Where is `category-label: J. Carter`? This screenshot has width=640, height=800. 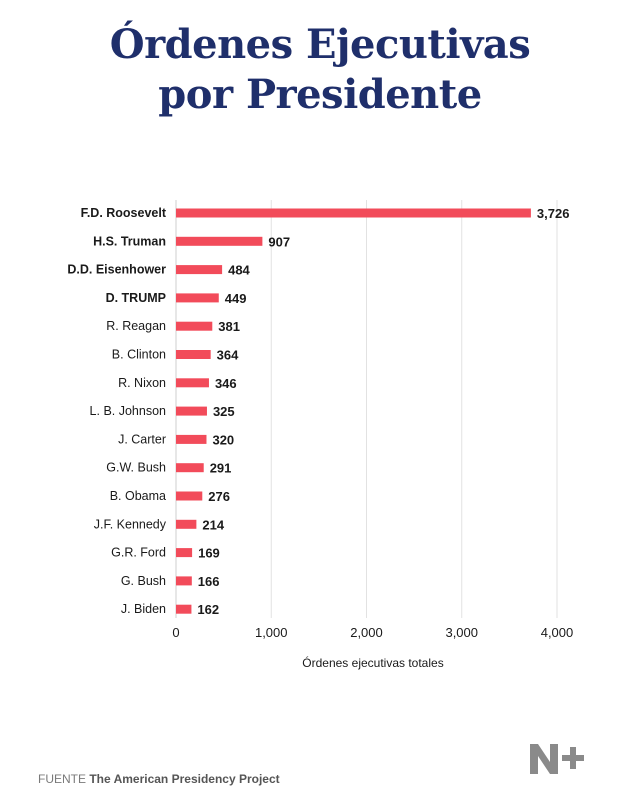 category-label: J. Carter is located at coordinates (142, 439).